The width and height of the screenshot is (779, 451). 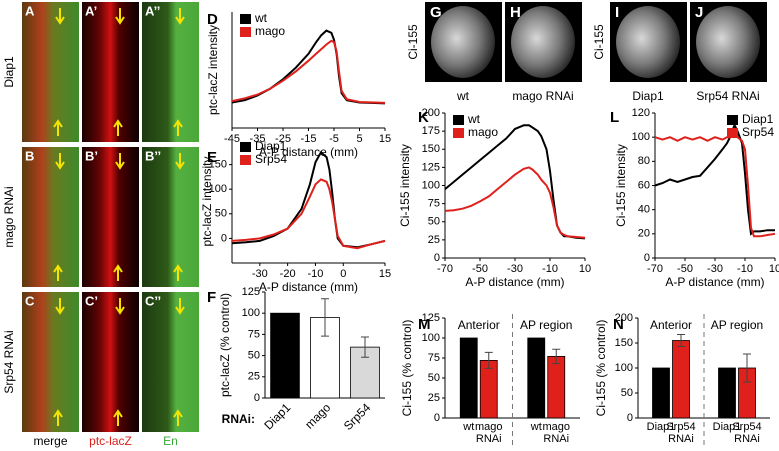 What do you see at coordinates (601, 368) in the screenshot?
I see `y-axis-label: Ci-155 (% control)` at bounding box center [601, 368].